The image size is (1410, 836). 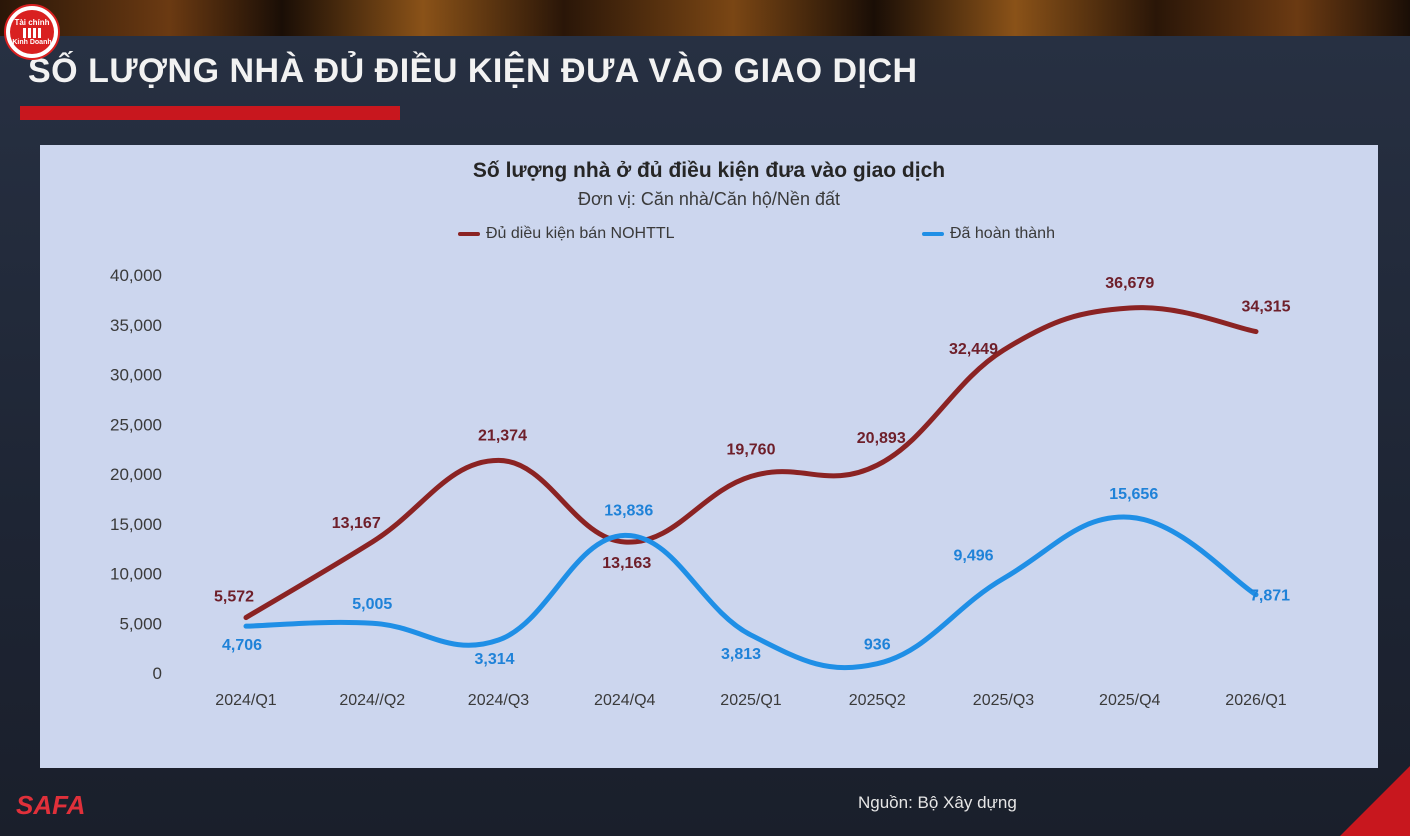 I want to click on source-note: Nguồn: Bộ Xây dựng, so click(x=937, y=802).